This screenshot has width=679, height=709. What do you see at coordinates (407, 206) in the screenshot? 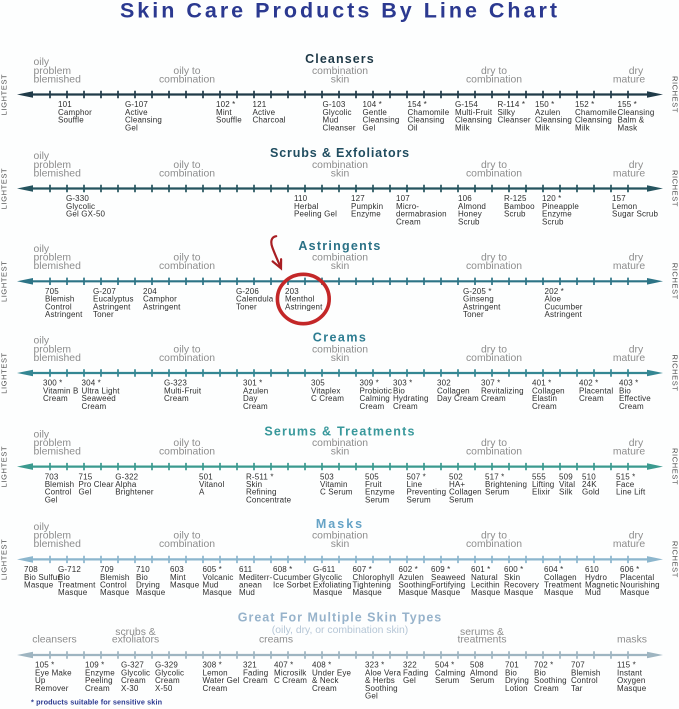
I see `svg-text: Micro-` at bounding box center [407, 206].